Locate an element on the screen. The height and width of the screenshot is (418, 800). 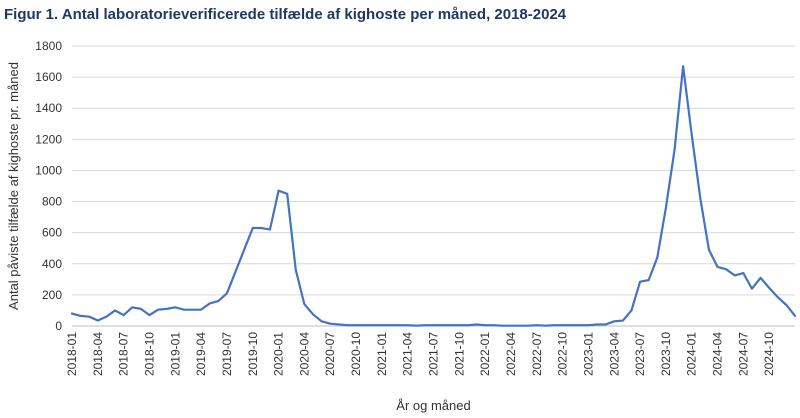
y-tick-label: 600 is located at coordinates (52, 233).